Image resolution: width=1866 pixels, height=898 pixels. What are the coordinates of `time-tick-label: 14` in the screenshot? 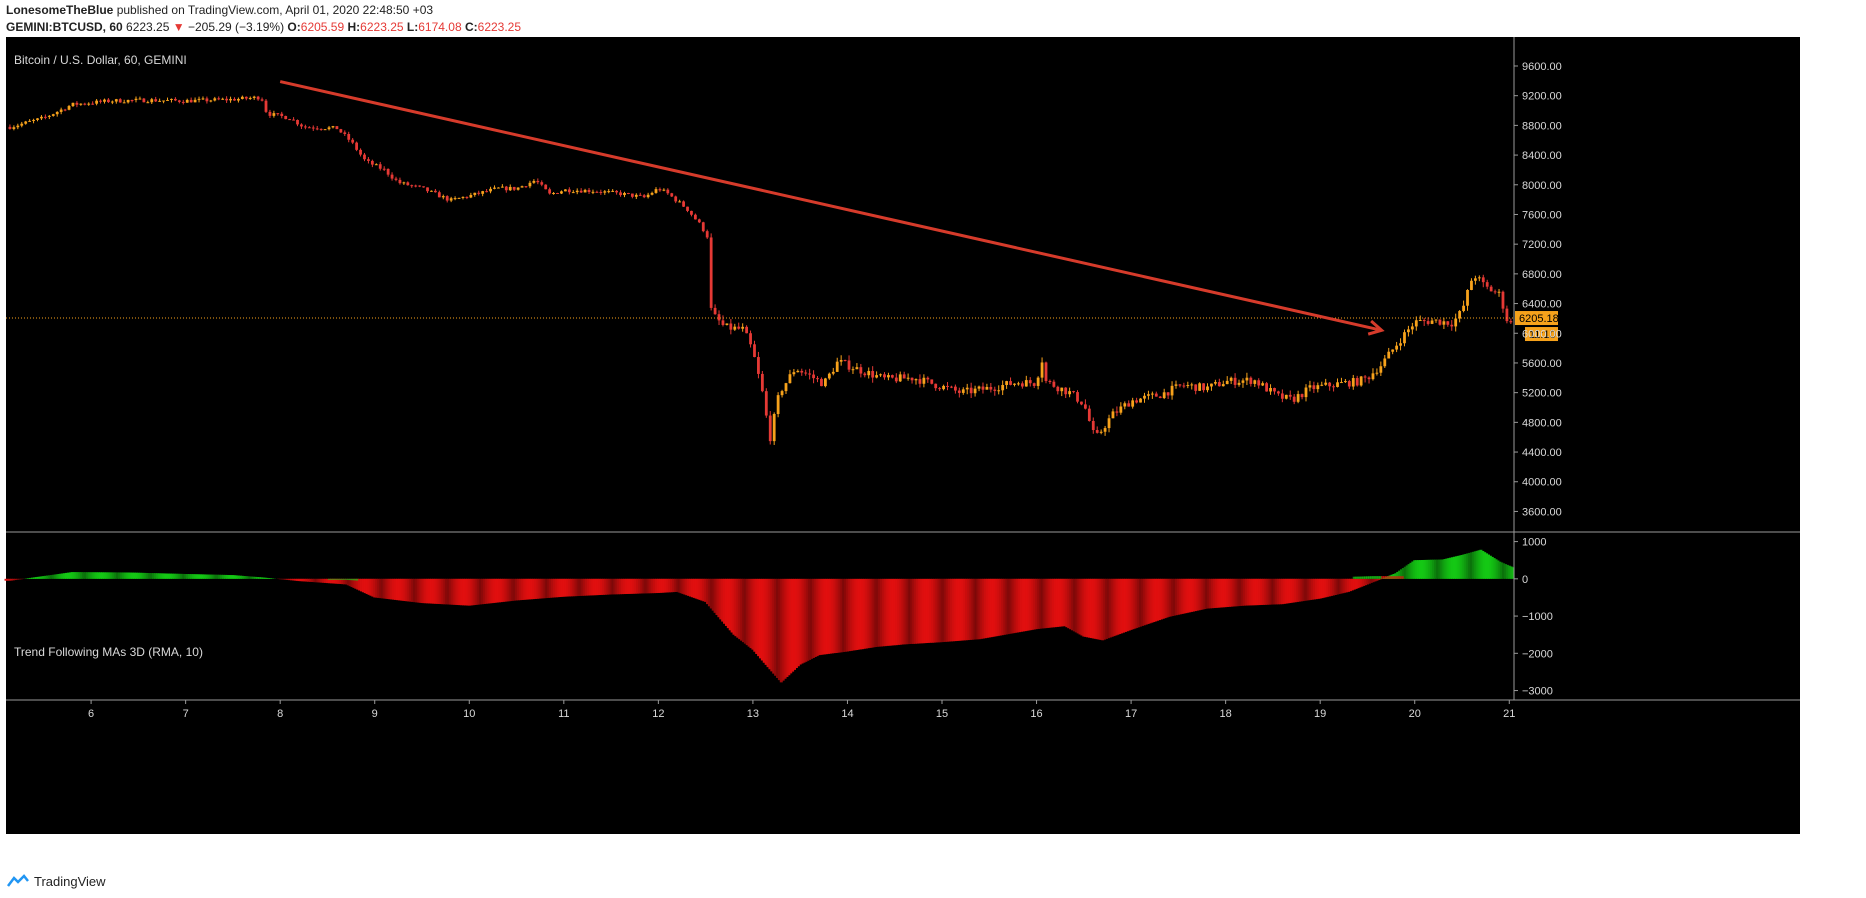 It's located at (847, 714).